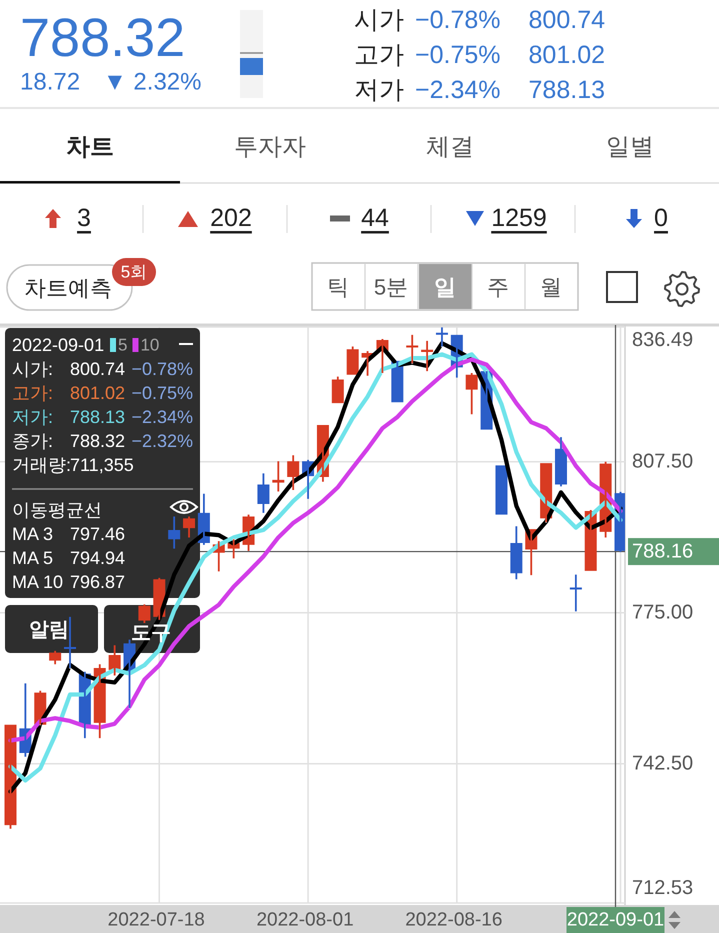 Image resolution: width=719 pixels, height=933 pixels. I want to click on text: 고가, so click(379, 55).